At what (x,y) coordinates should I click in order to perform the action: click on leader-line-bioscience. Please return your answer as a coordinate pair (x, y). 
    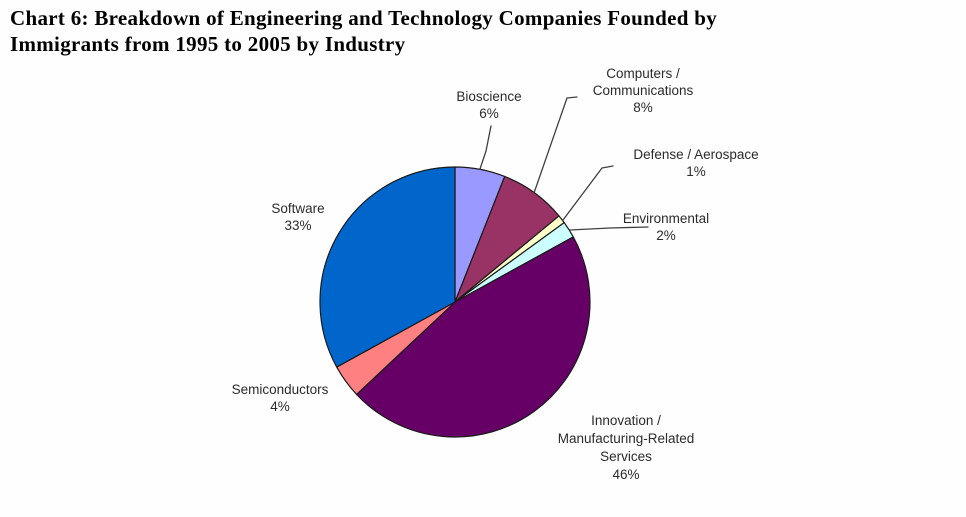
    Looking at the image, I should click on (485, 147).